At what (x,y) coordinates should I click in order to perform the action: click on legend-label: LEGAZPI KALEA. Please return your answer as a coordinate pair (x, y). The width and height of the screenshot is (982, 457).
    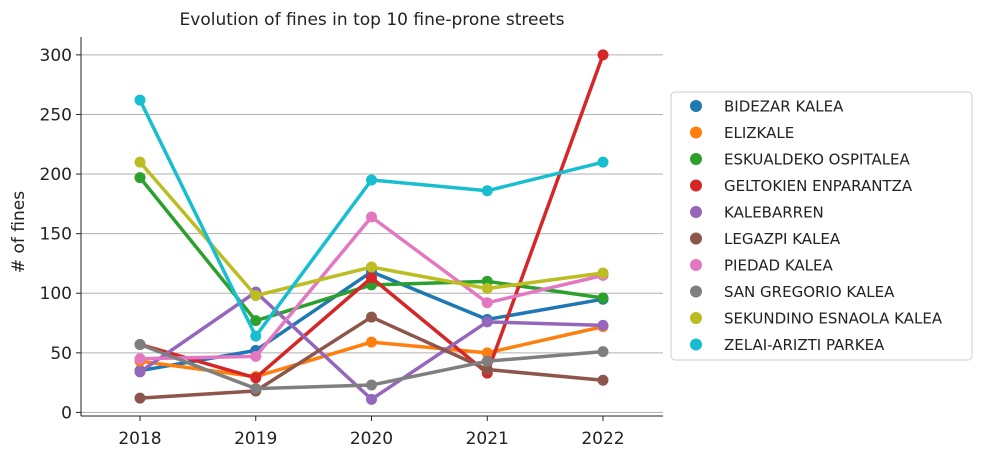
    Looking at the image, I should click on (782, 239).